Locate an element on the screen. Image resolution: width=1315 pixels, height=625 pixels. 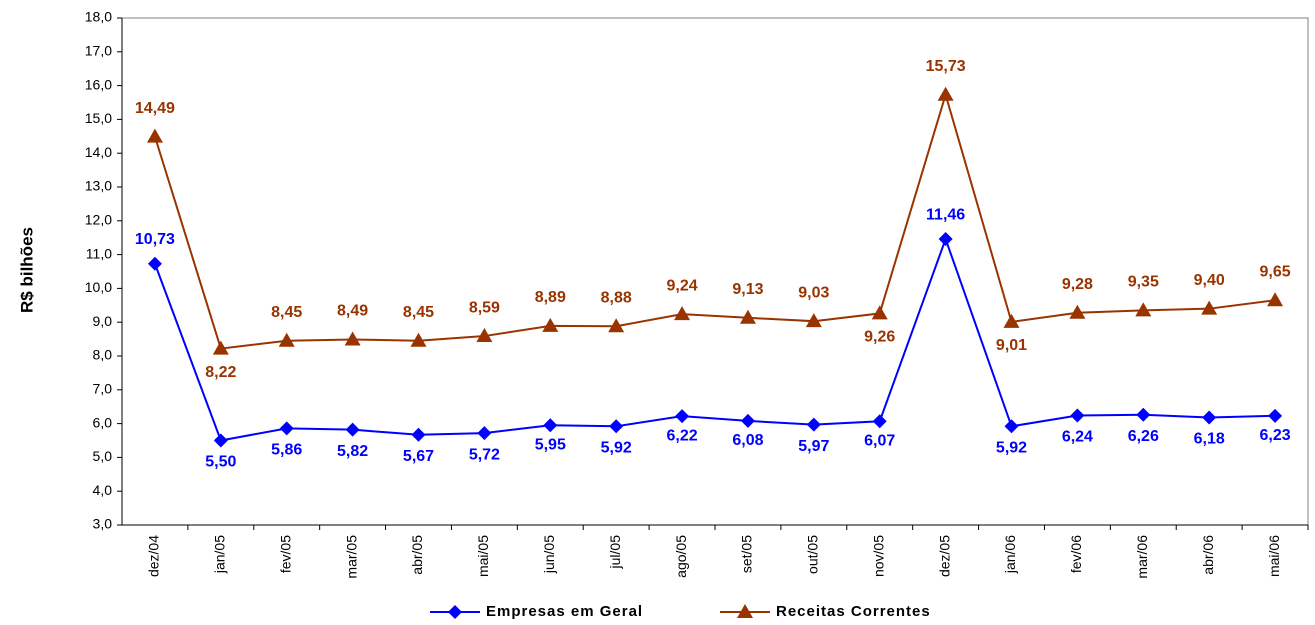
value-label: 9,13 is located at coordinates (747, 289).